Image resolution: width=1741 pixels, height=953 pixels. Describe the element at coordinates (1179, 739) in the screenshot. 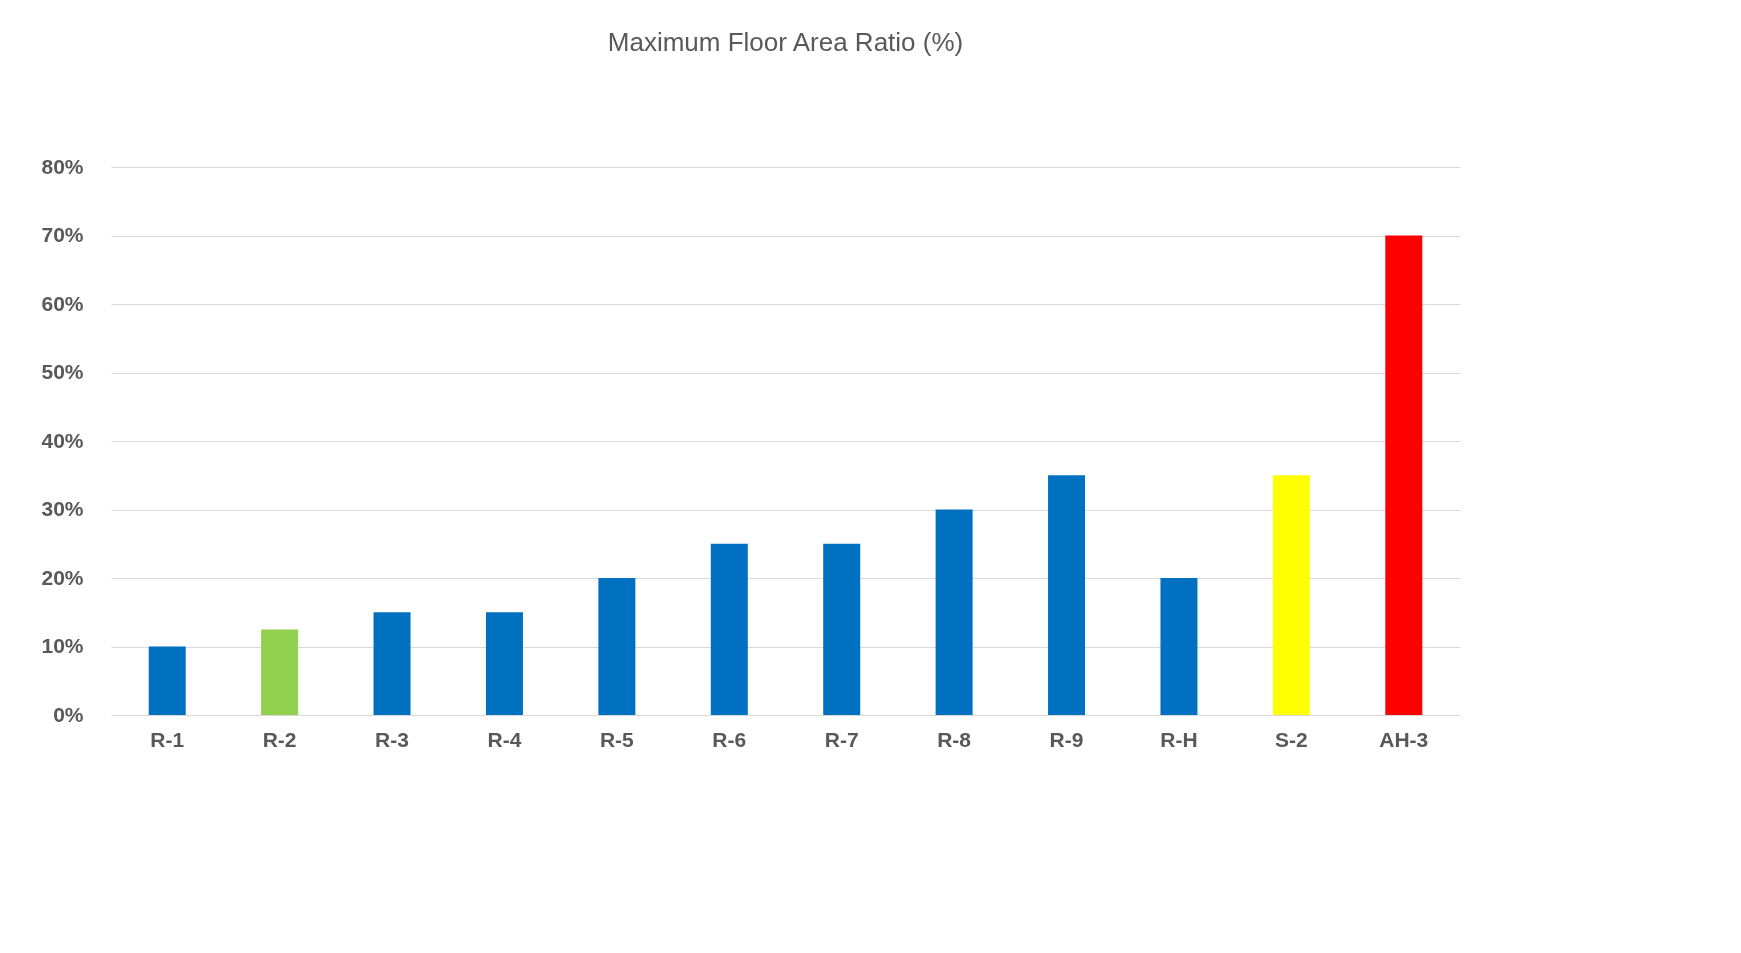

I see `x-tick-label: R-H` at that location.